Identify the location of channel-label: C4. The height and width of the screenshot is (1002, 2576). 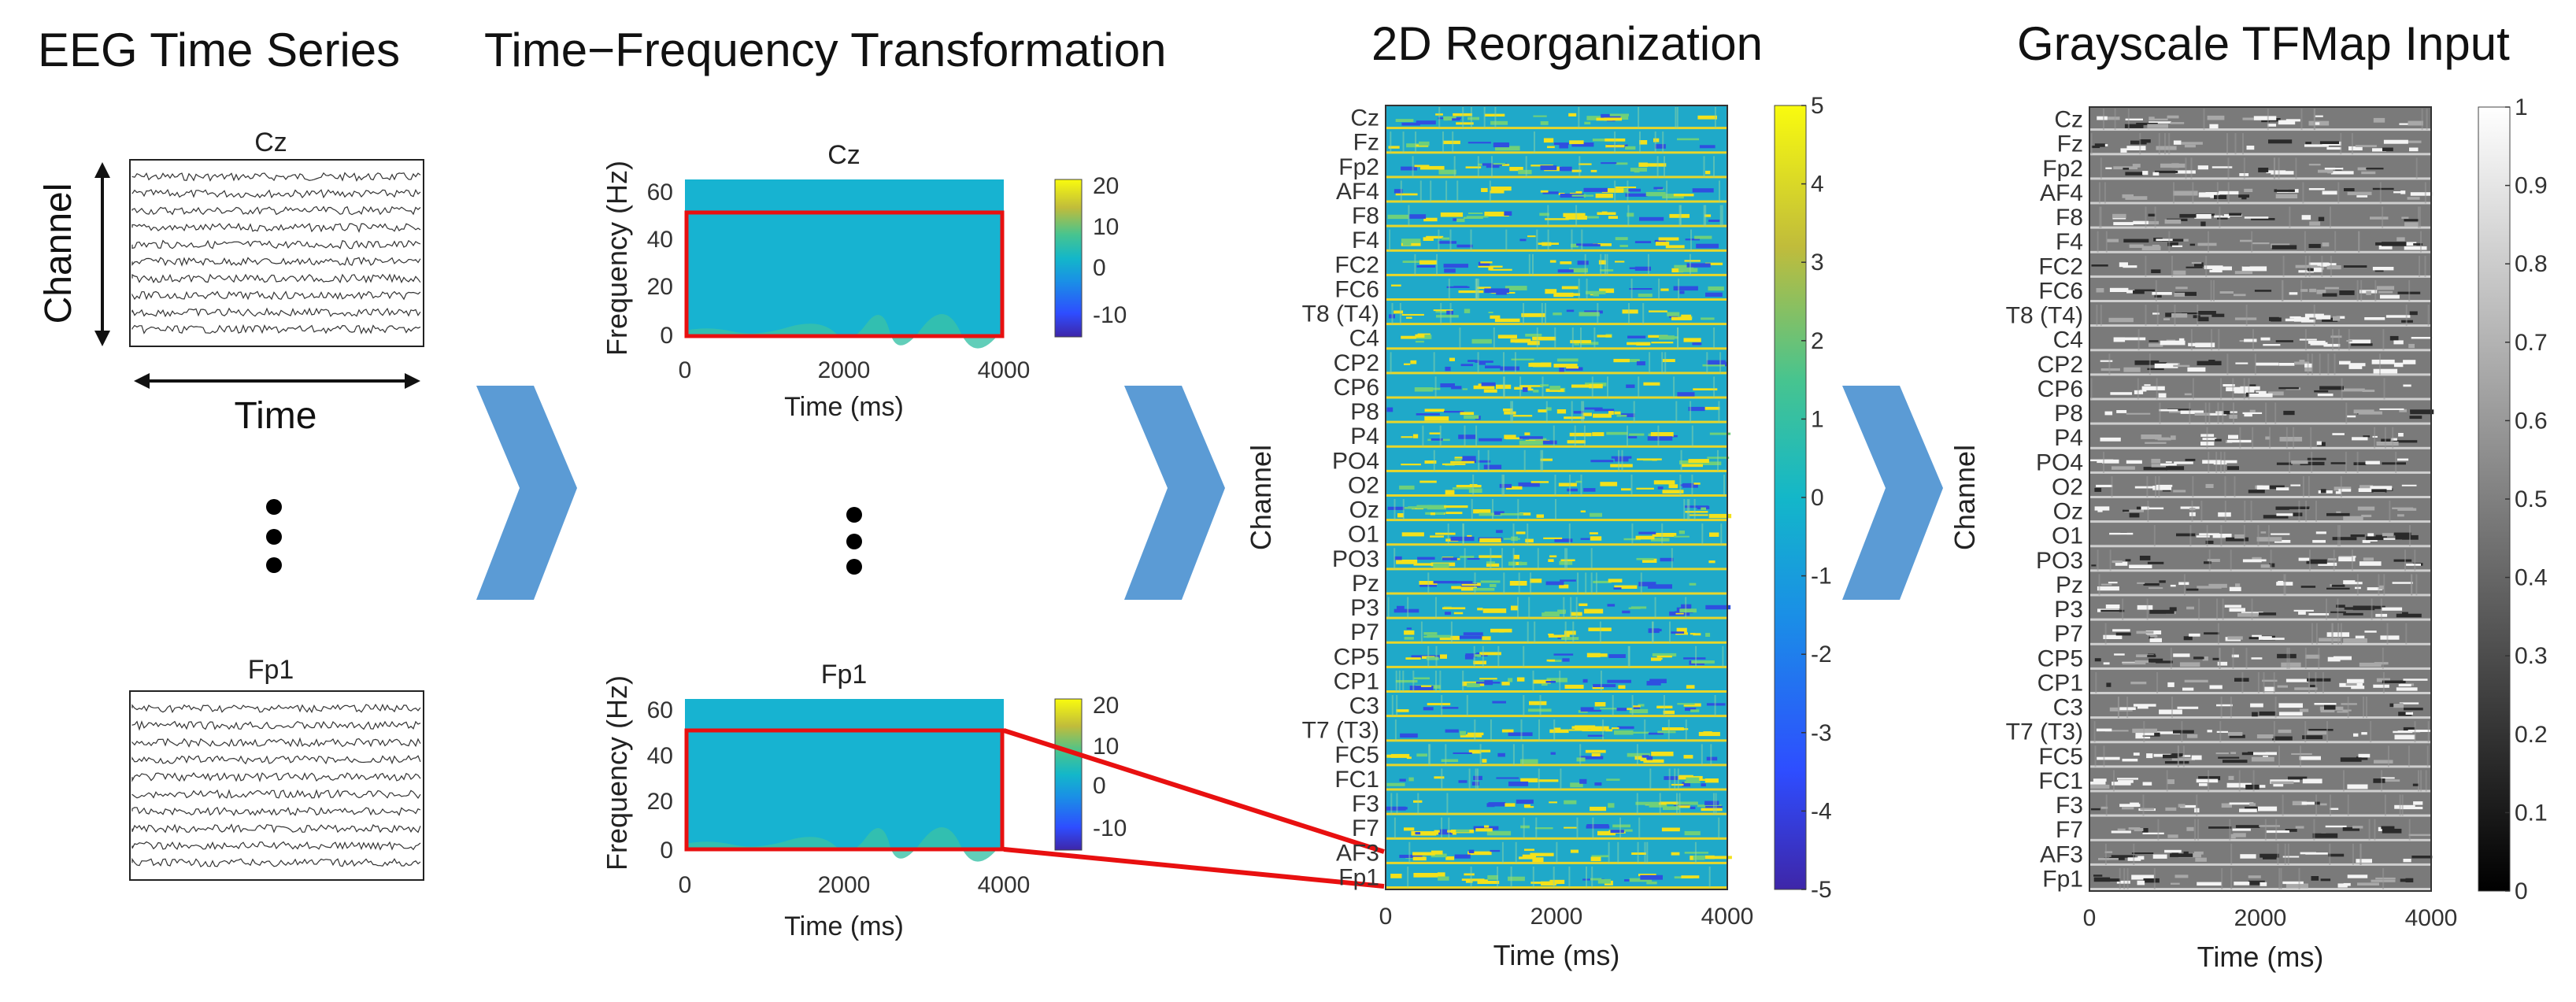
(2068, 340).